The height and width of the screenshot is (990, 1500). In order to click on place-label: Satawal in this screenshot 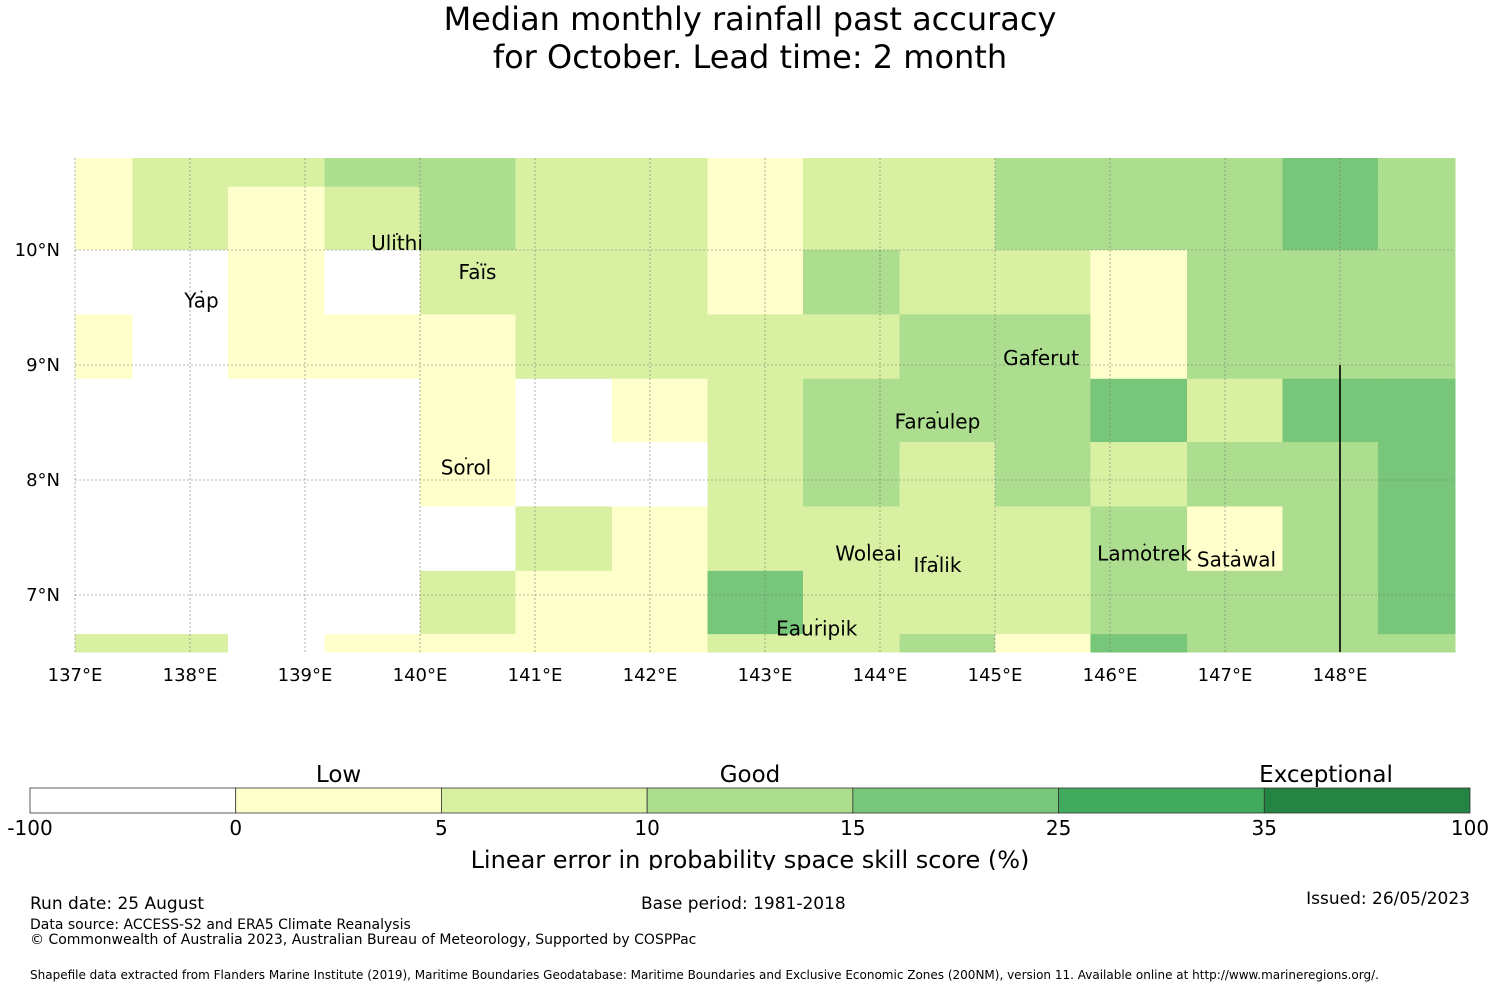, I will do `click(1236, 559)`.